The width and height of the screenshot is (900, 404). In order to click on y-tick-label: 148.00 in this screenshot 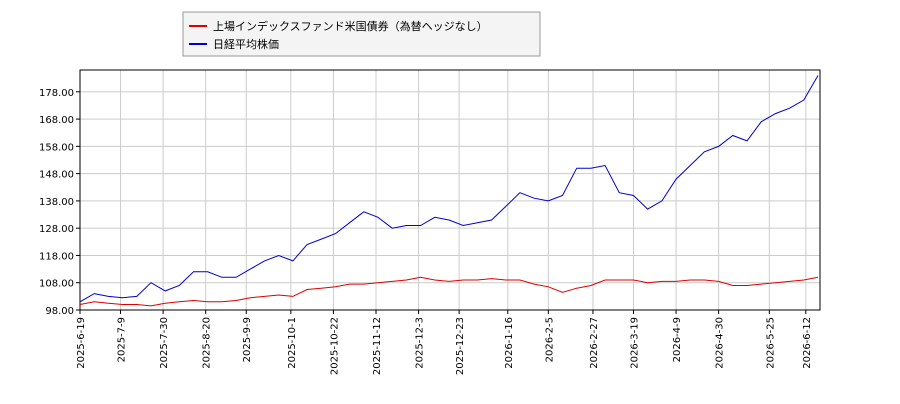, I will do `click(56, 175)`.